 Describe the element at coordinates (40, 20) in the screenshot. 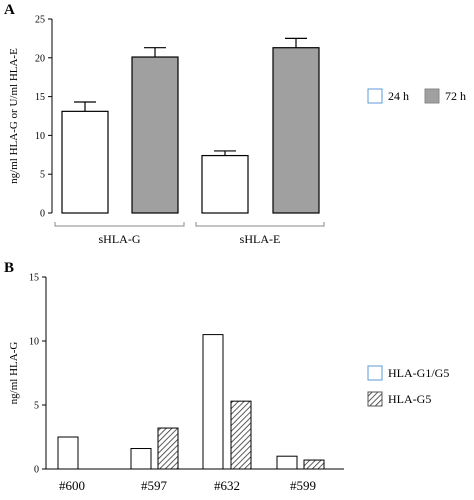

I see `y-tick-label: 25` at that location.